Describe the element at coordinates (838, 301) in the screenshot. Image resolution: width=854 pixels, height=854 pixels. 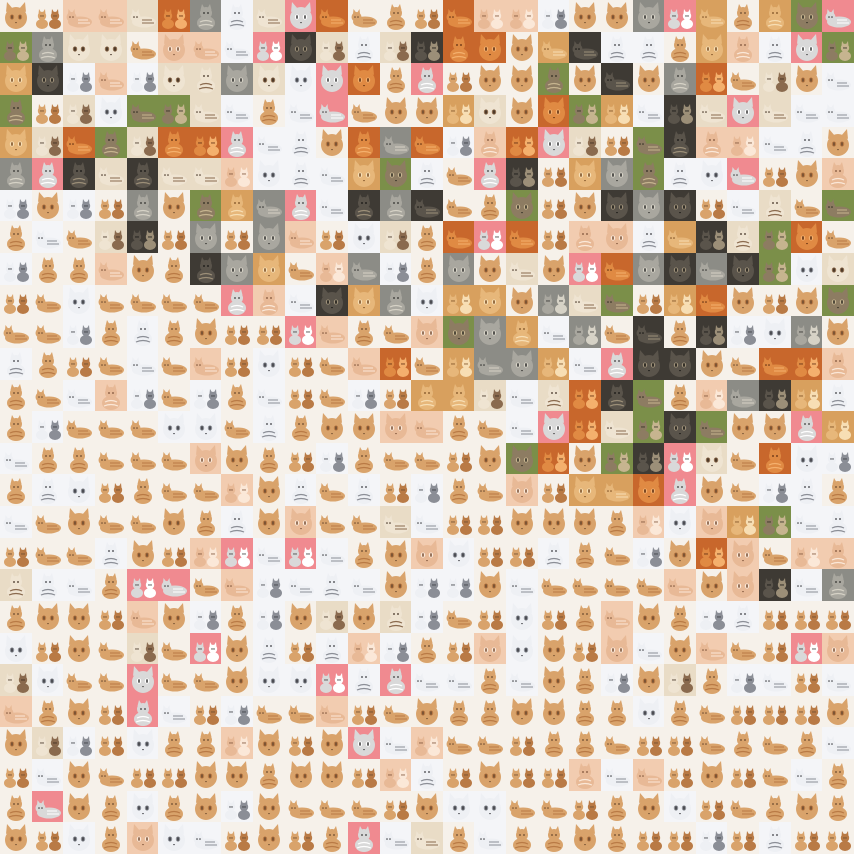
I see `mosaic-tile-cat-in-grass` at that location.